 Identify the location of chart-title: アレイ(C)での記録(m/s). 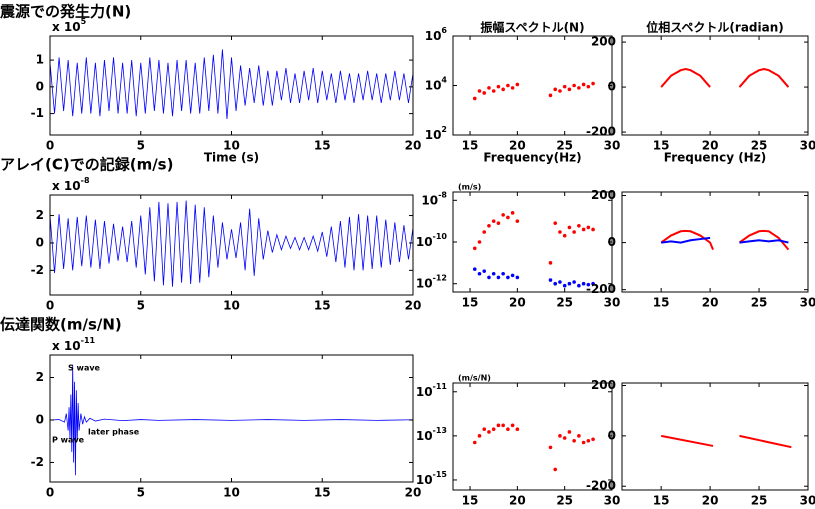
(86, 165).